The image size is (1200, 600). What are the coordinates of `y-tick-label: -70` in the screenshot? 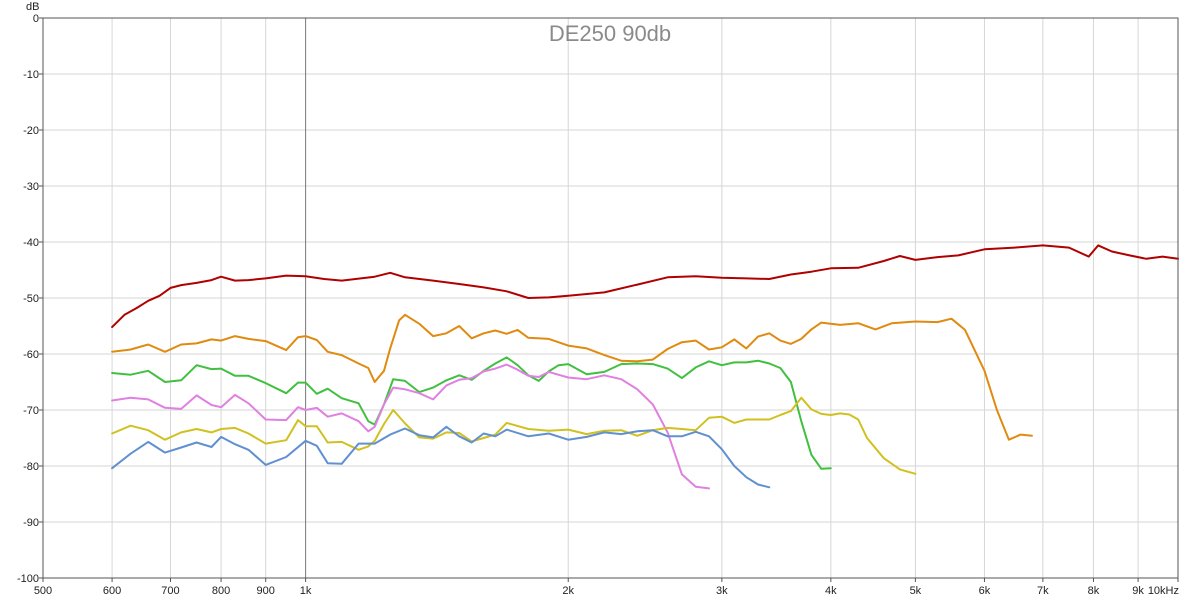 It's located at (31, 411).